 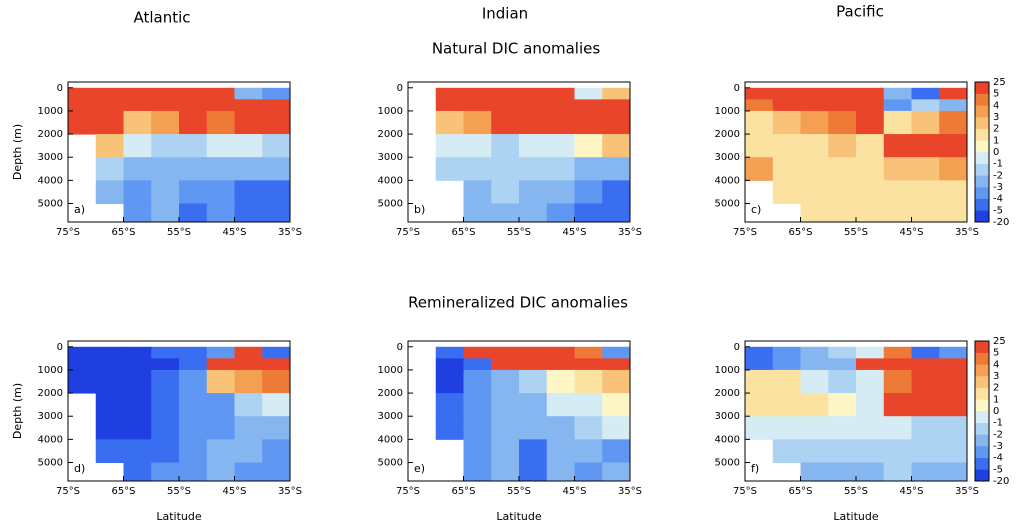 I want to click on column-title: Atlantic, so click(x=161, y=18).